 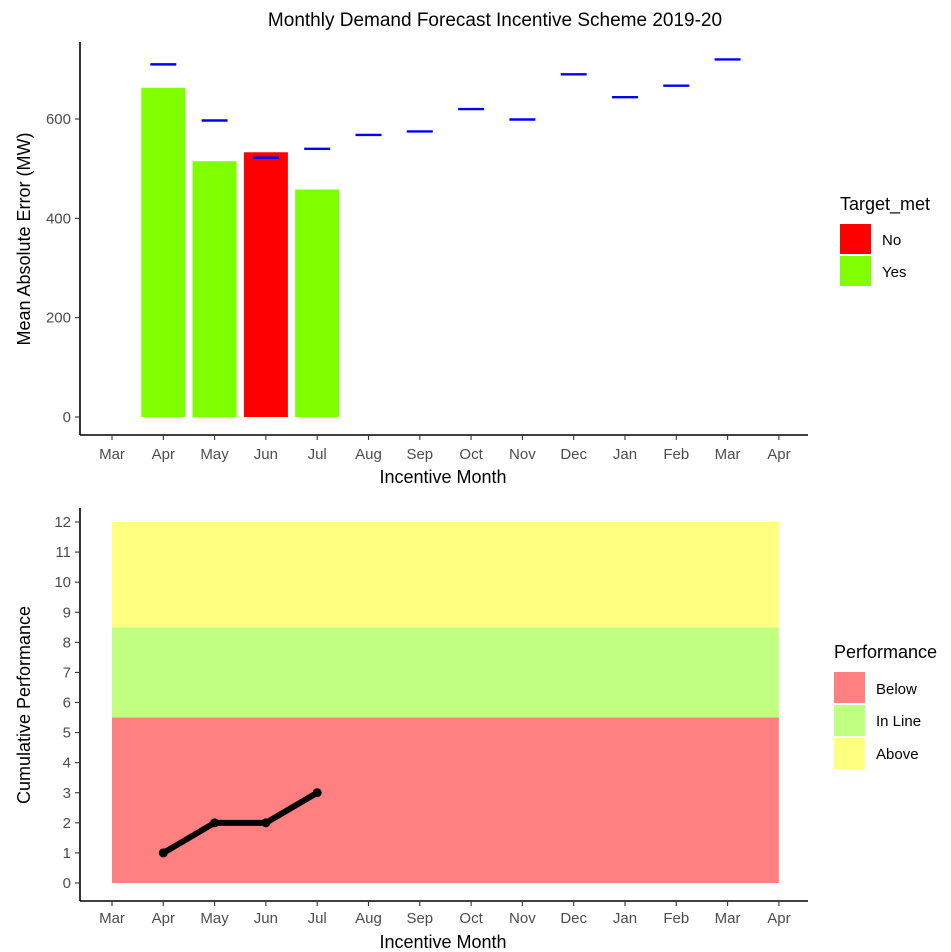 What do you see at coordinates (265, 284) in the screenshot?
I see `bar-jun` at bounding box center [265, 284].